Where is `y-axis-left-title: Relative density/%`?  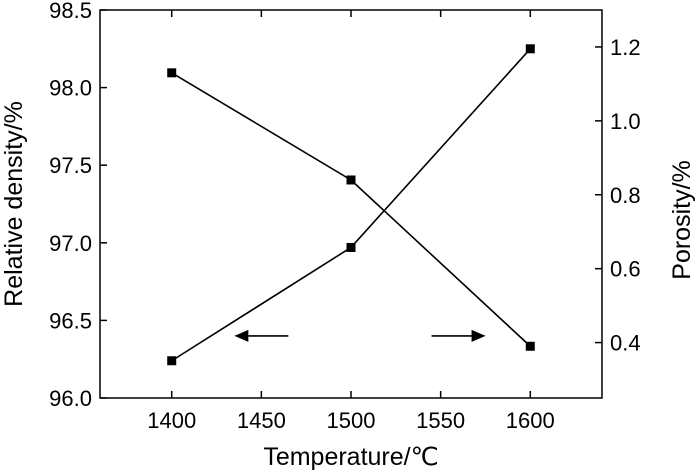 y-axis-left-title: Relative density/% is located at coordinates (14, 204).